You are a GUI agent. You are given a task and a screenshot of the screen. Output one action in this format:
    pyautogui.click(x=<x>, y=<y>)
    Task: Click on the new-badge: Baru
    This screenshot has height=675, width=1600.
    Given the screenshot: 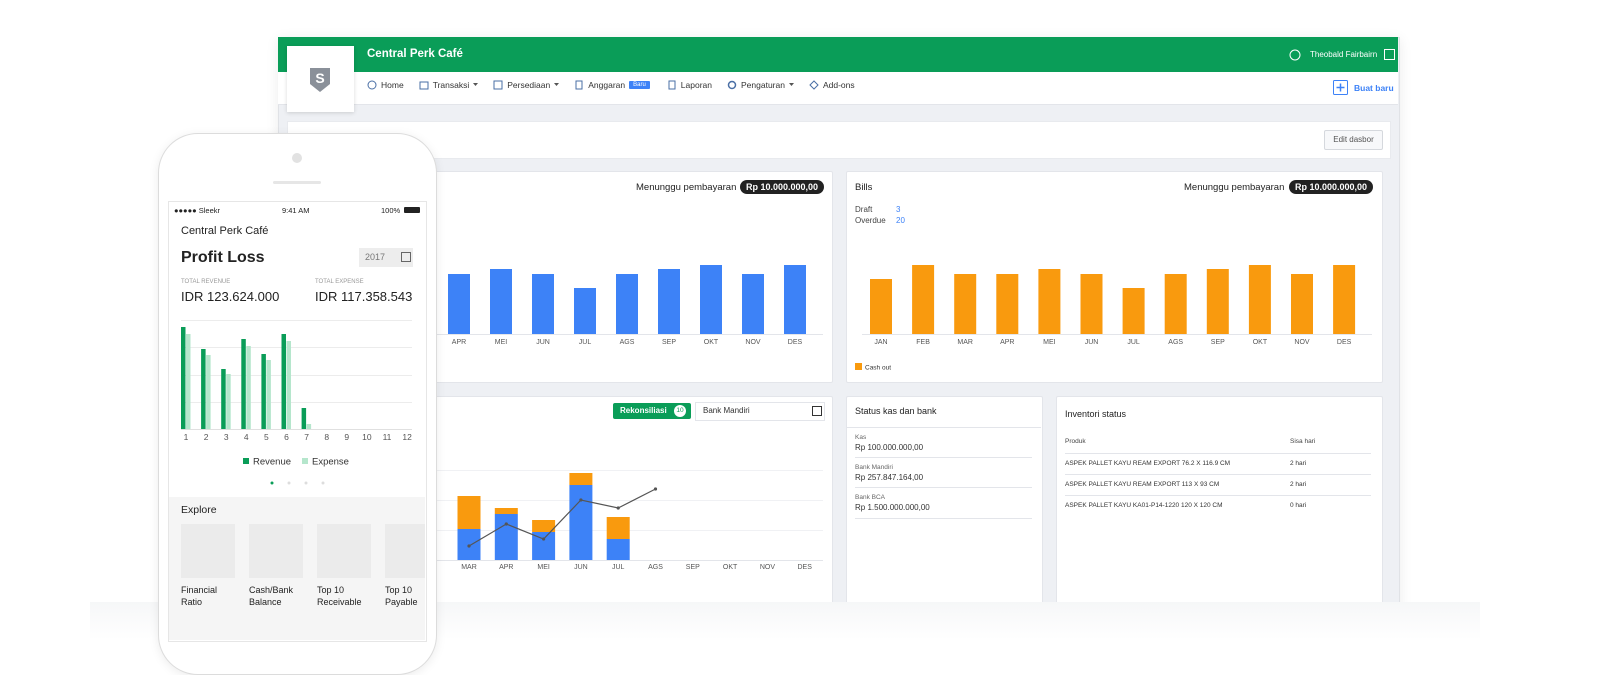 What is the action you would take?
    pyautogui.click(x=639, y=85)
    